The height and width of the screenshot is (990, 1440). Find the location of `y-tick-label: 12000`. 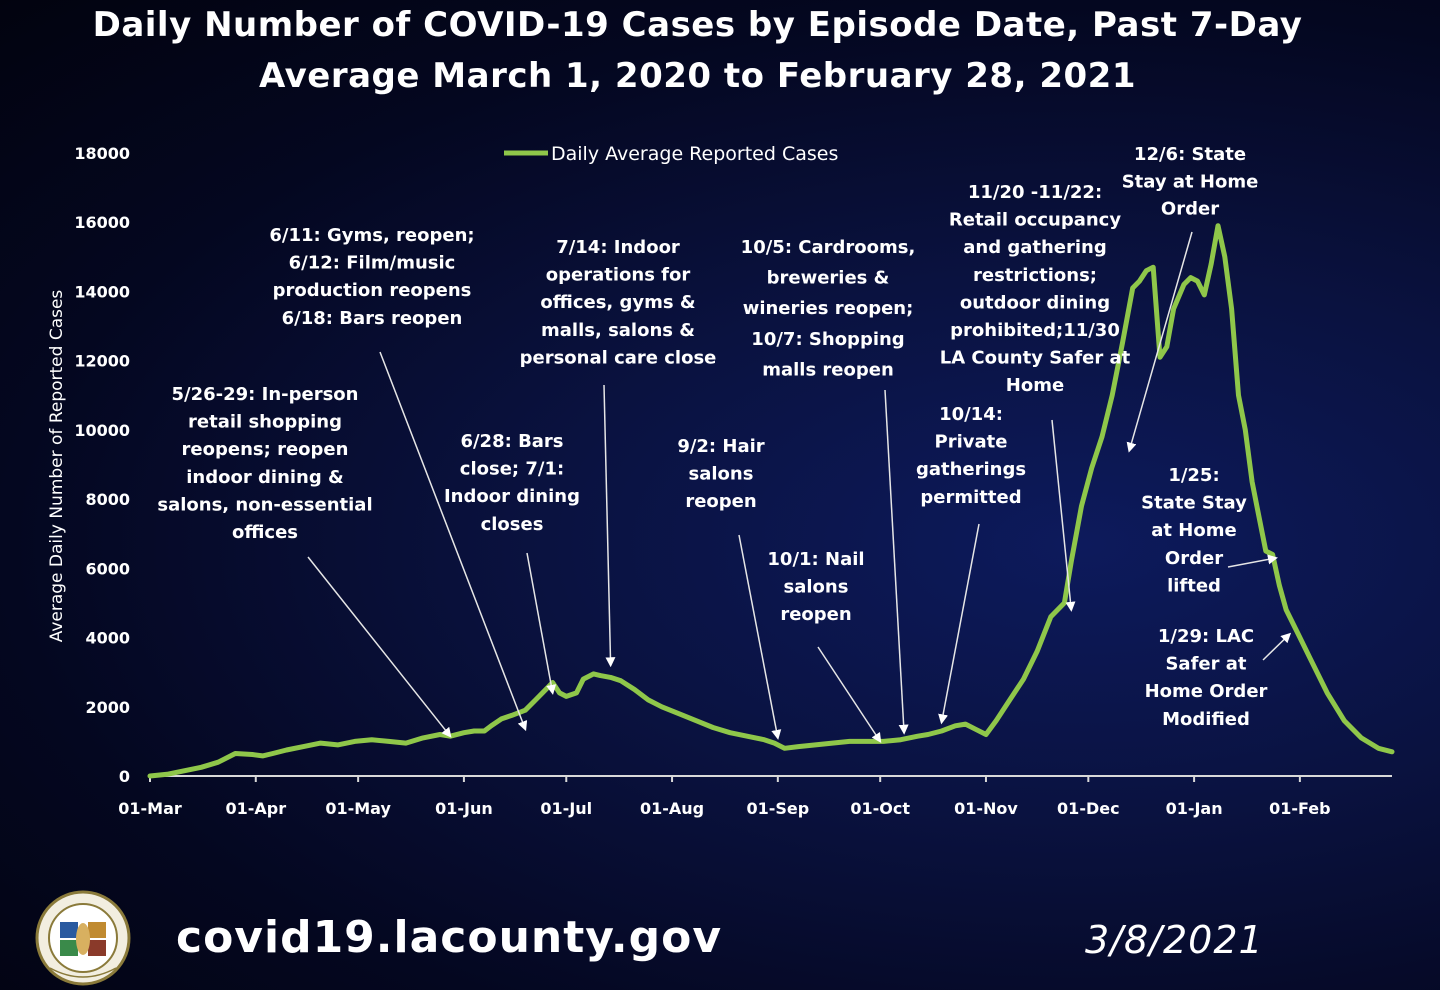

y-tick-label: 12000 is located at coordinates (102, 361).